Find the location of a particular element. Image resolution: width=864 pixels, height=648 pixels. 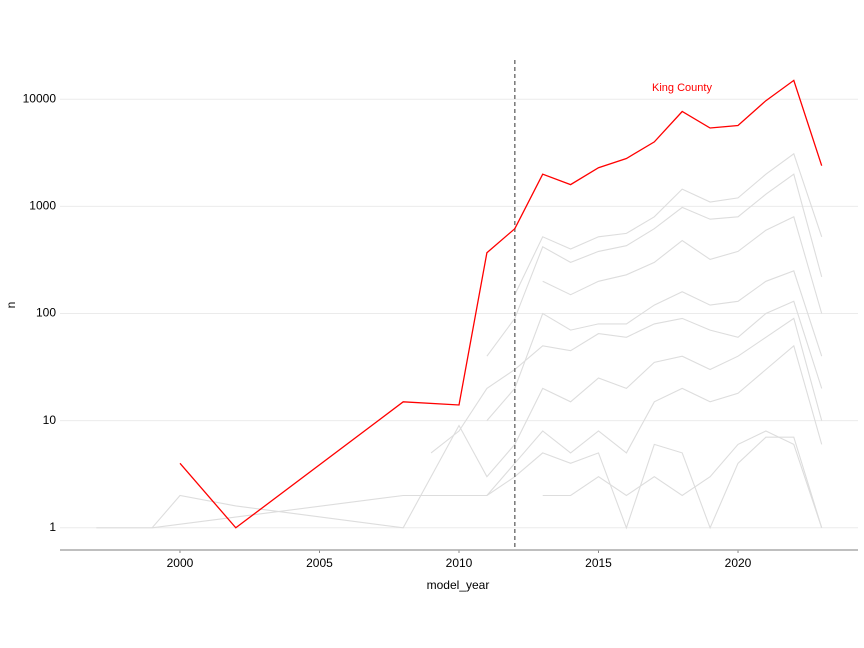

x-tick-label: 2010 is located at coordinates (459, 563).